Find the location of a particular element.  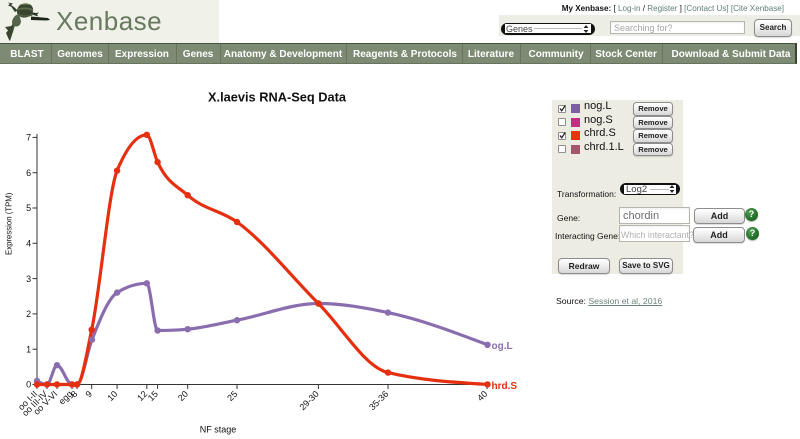

svg-text: 7 is located at coordinates (28, 138).